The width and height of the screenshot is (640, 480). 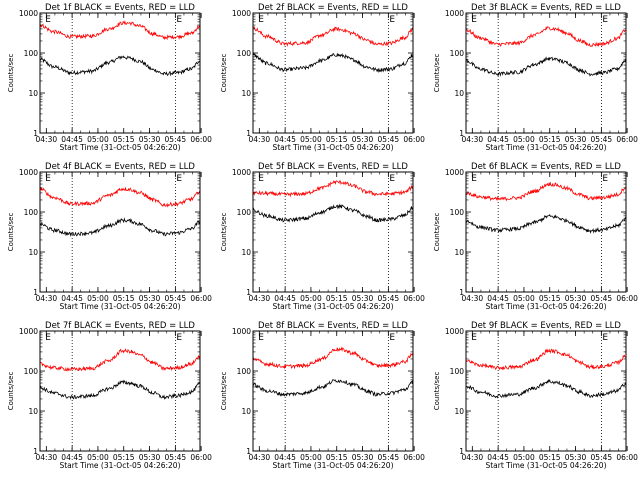 I want to click on chart-title: Det 9f BLACK = Events, RED = LLD, so click(x=546, y=326).